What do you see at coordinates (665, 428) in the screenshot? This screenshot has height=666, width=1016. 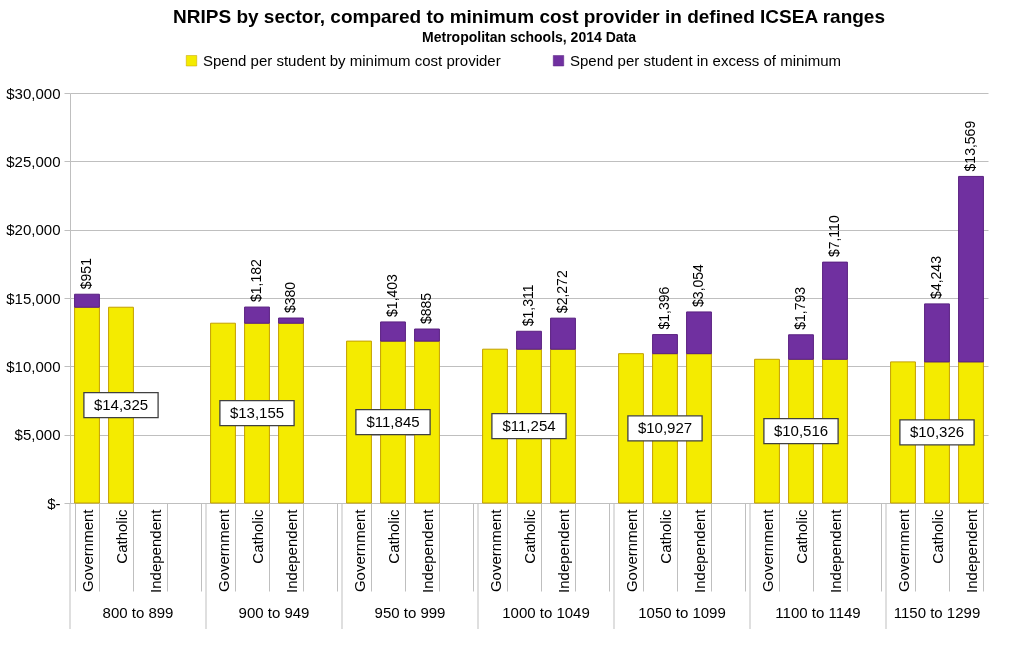 I see `data-label: $10,927` at bounding box center [665, 428].